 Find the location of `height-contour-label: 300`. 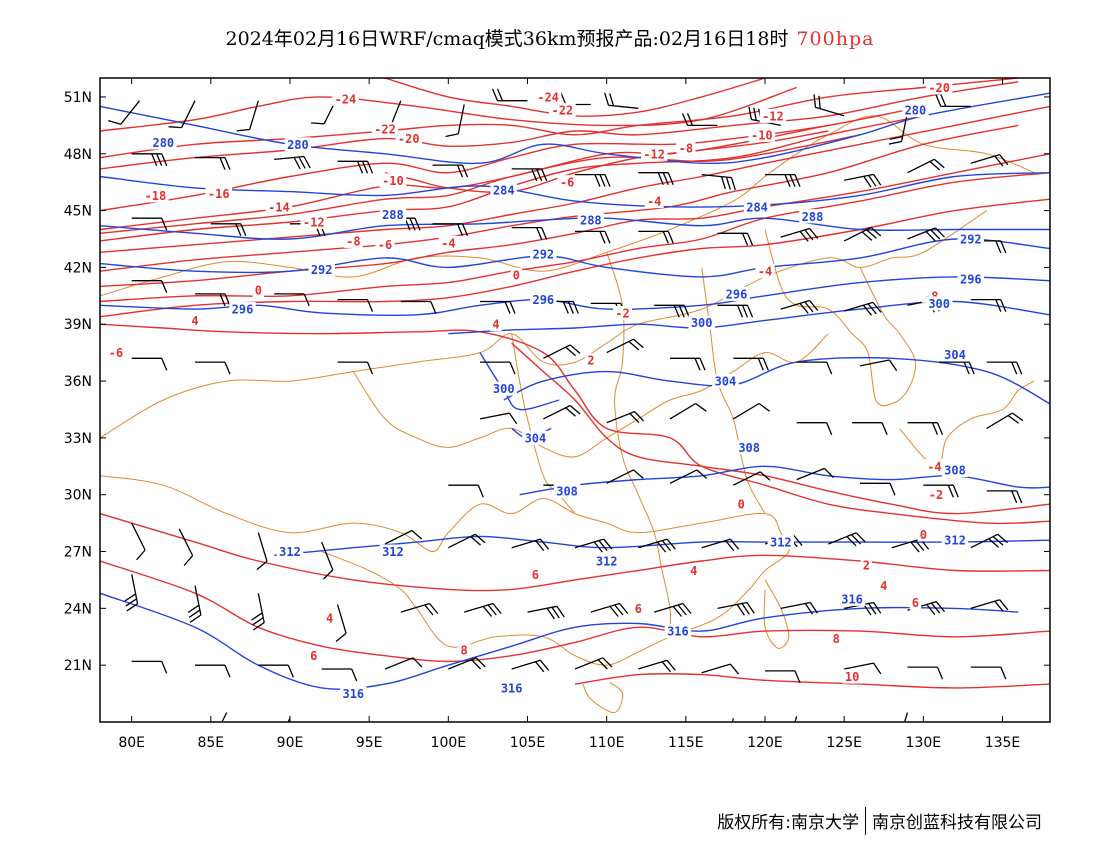

height-contour-label: 300 is located at coordinates (939, 304).